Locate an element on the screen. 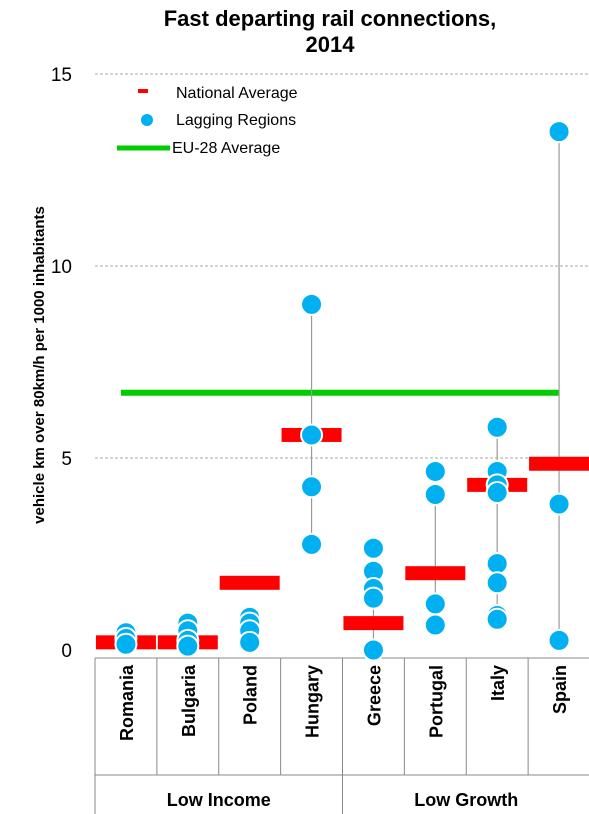 Image resolution: width=589 pixels, height=814 pixels. group-label: Low Income is located at coordinates (219, 800).